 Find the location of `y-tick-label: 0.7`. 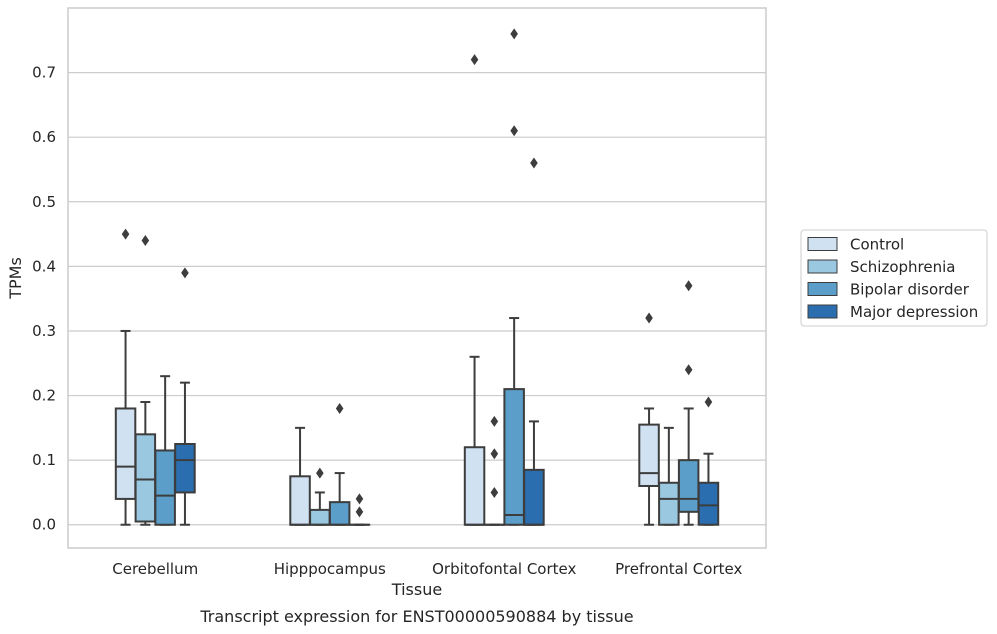

y-tick-label: 0.7 is located at coordinates (44, 73).